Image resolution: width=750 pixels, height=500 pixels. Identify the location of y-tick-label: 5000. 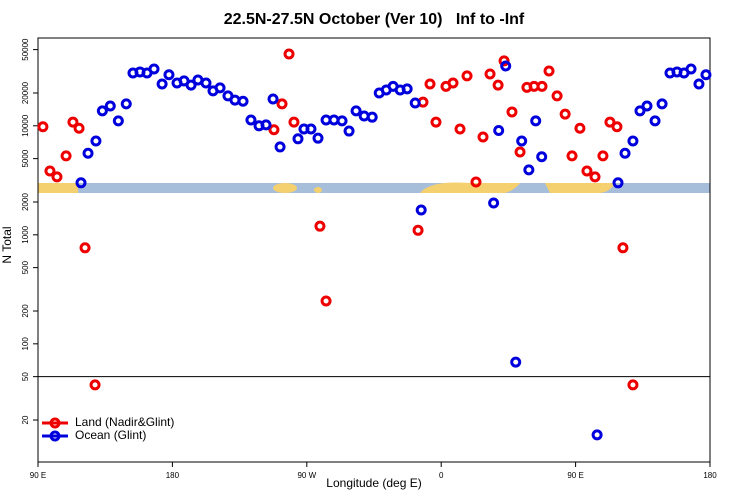
(25, 158).